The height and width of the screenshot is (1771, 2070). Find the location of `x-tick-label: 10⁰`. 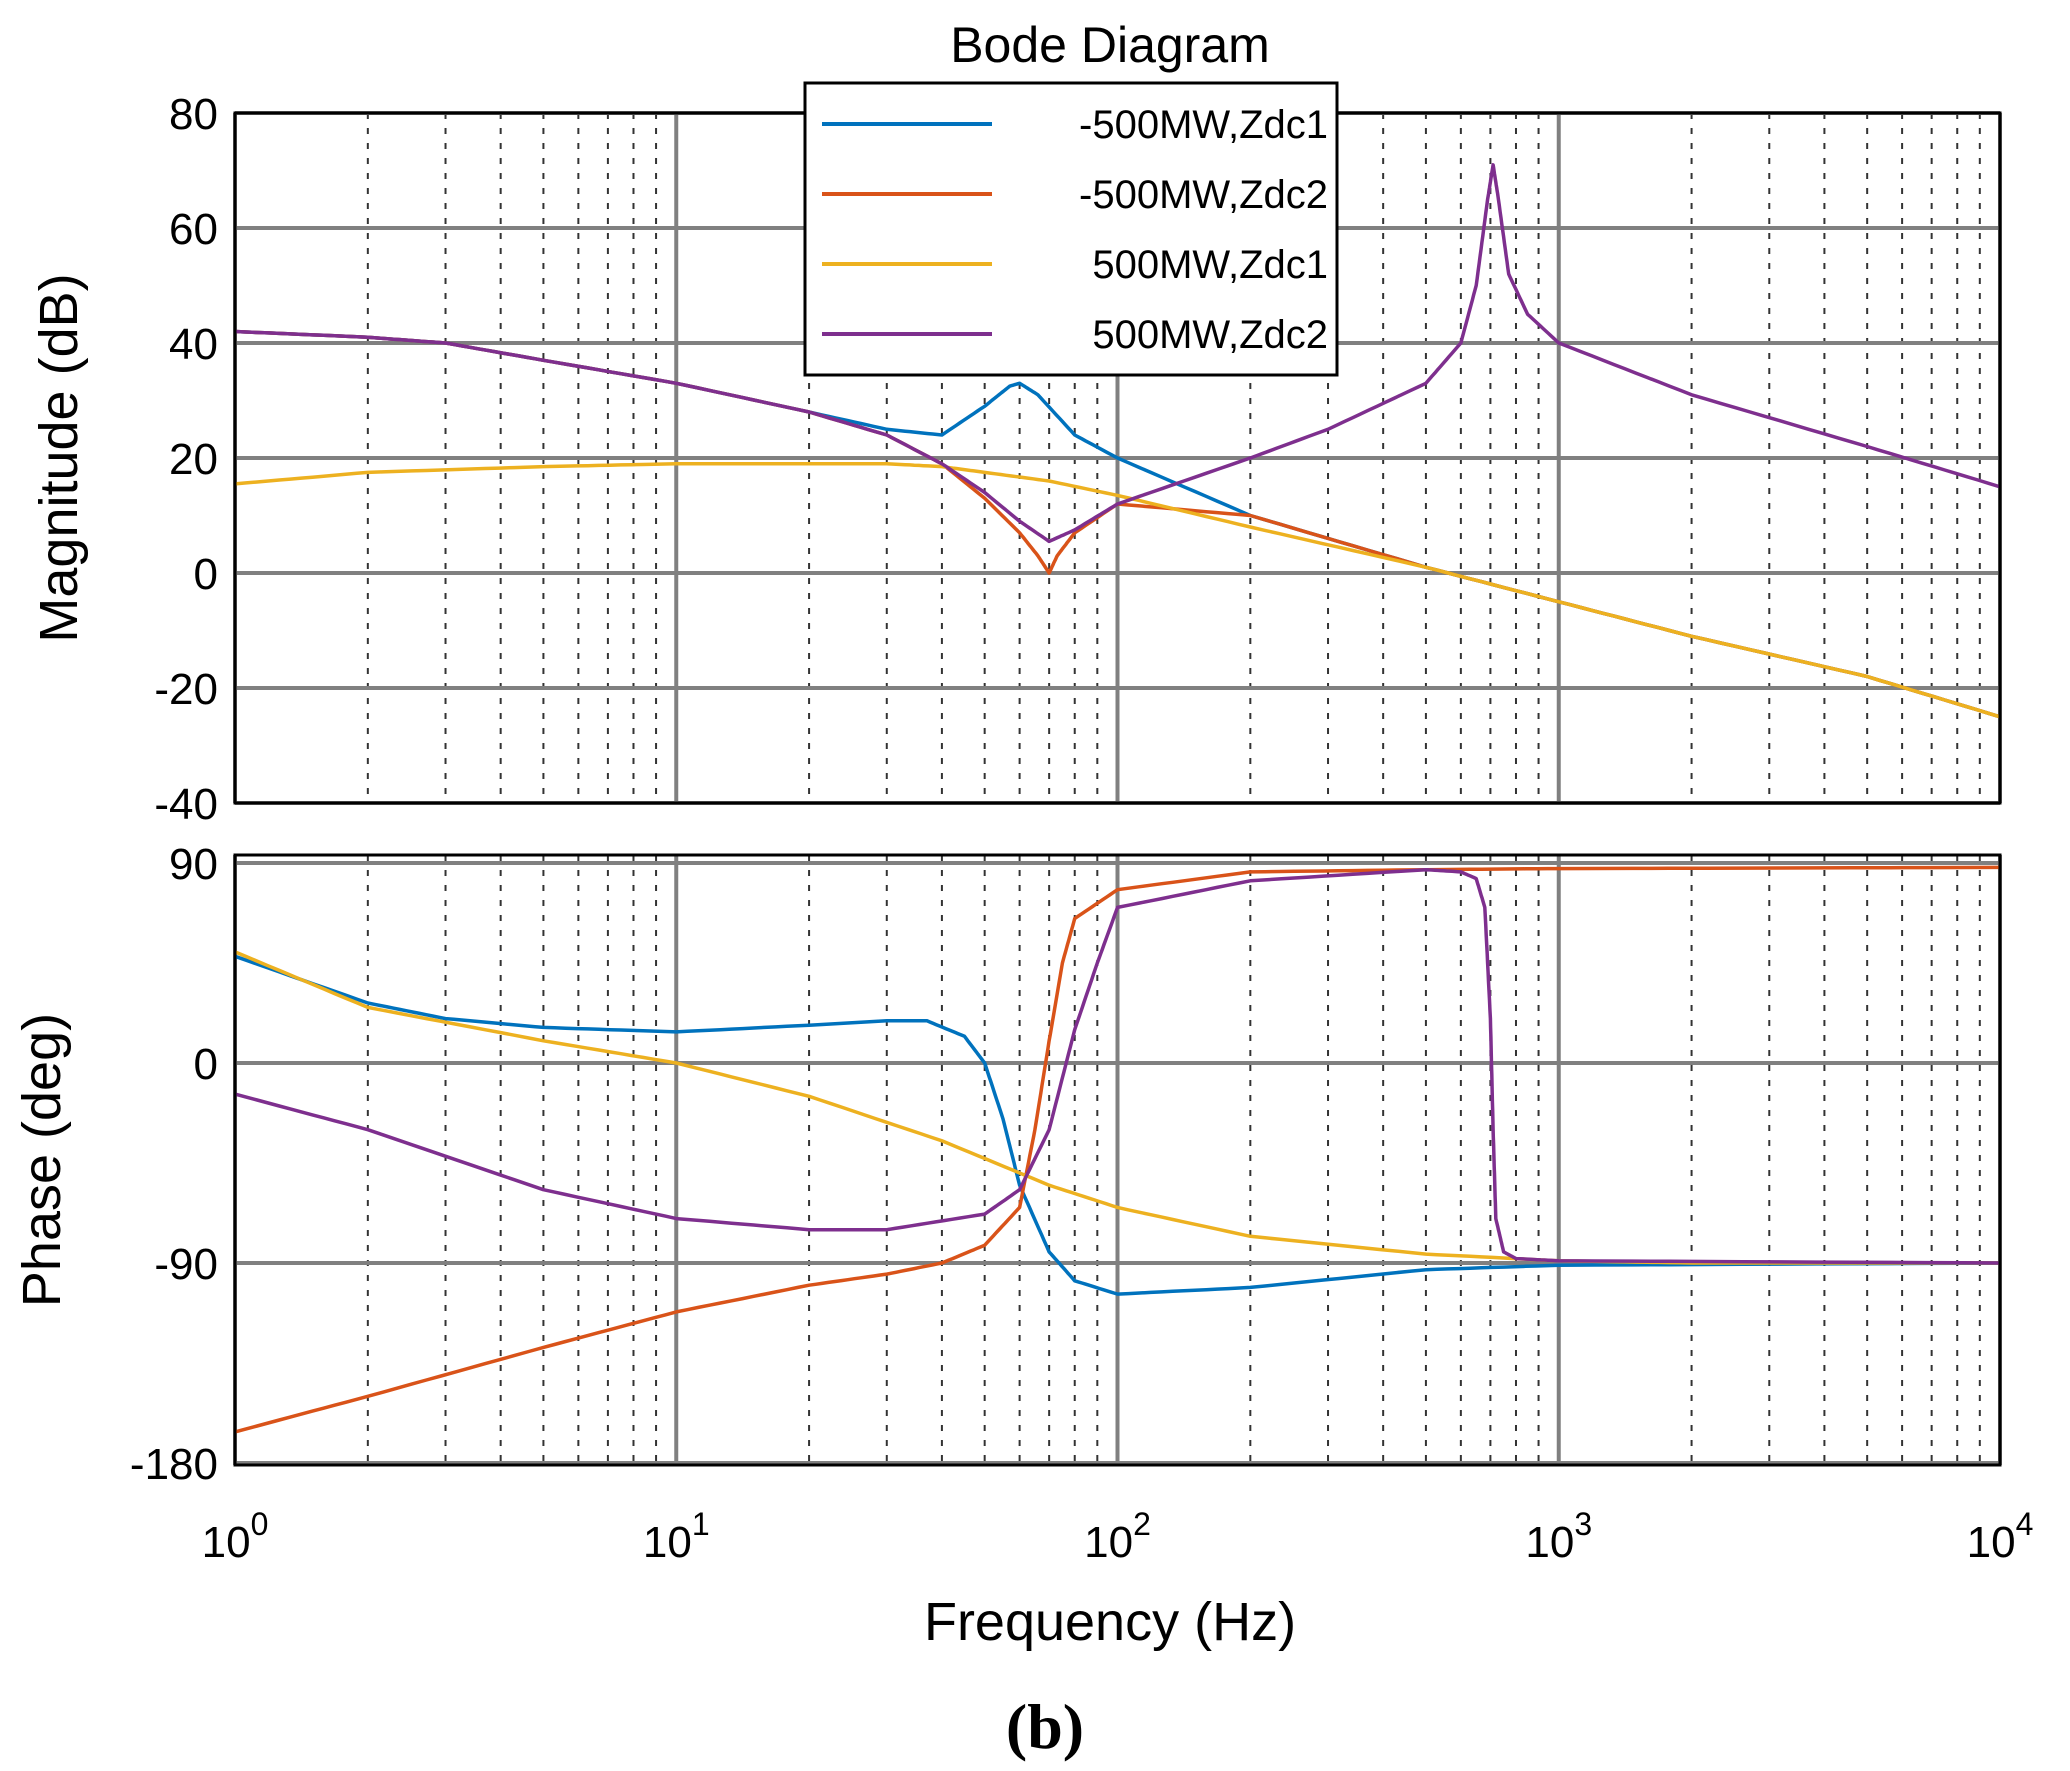

x-tick-label: 10⁰ is located at coordinates (235, 1536).